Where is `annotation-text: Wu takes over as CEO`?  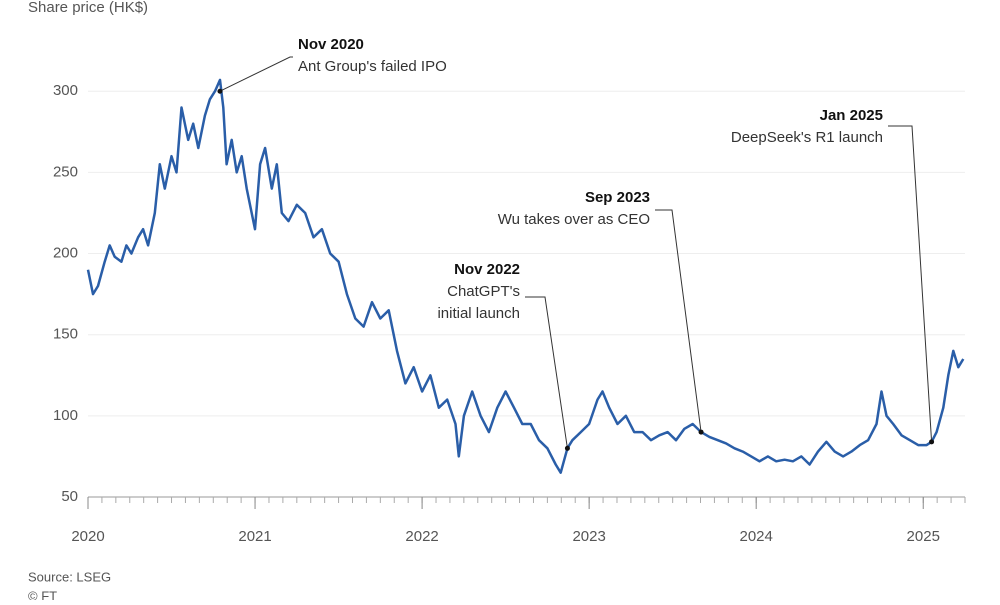 annotation-text: Wu takes over as CEO is located at coordinates (574, 219).